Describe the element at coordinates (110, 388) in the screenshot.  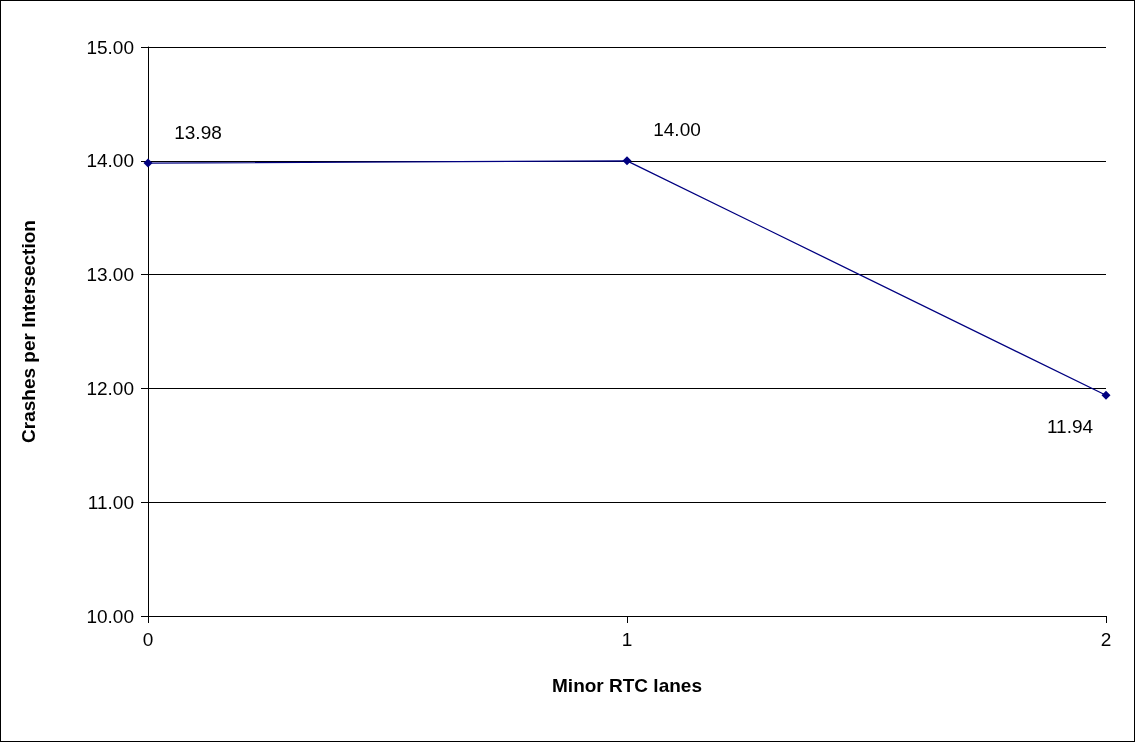
I see `y-tick-label: 12.00` at that location.